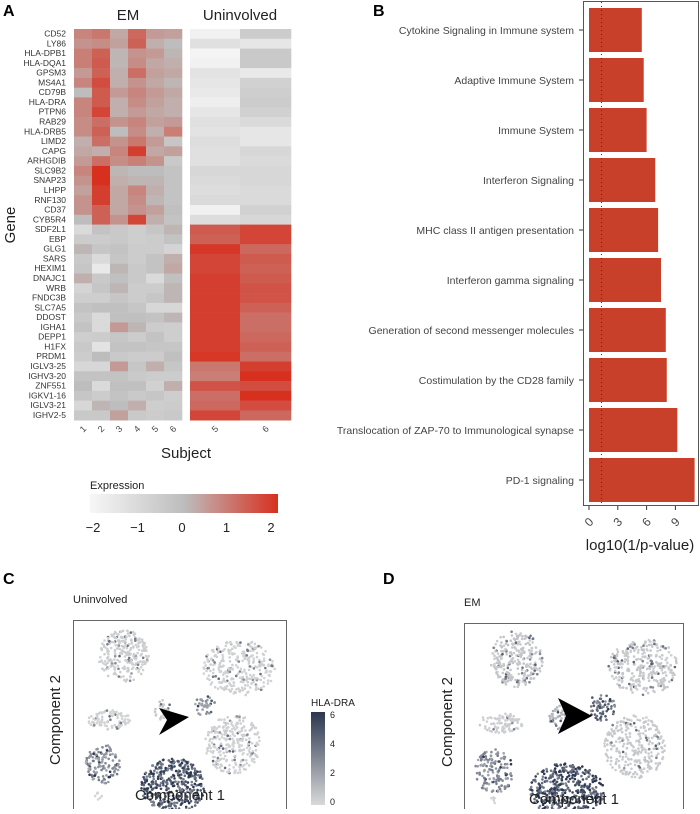  I want to click on expression-colorbar, so click(184, 503).